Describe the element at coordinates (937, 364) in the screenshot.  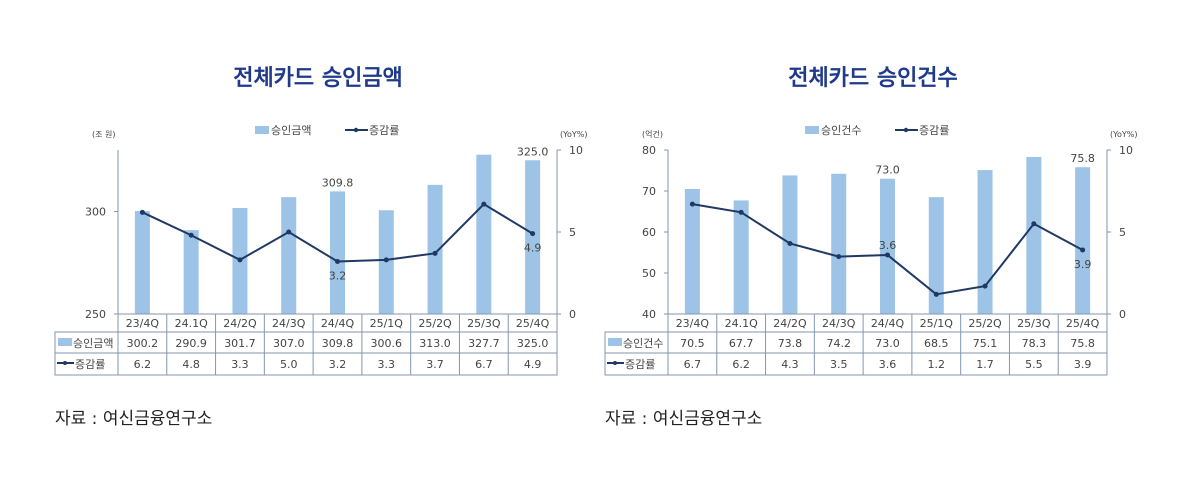
I see `table-cell-line: 1.2` at that location.